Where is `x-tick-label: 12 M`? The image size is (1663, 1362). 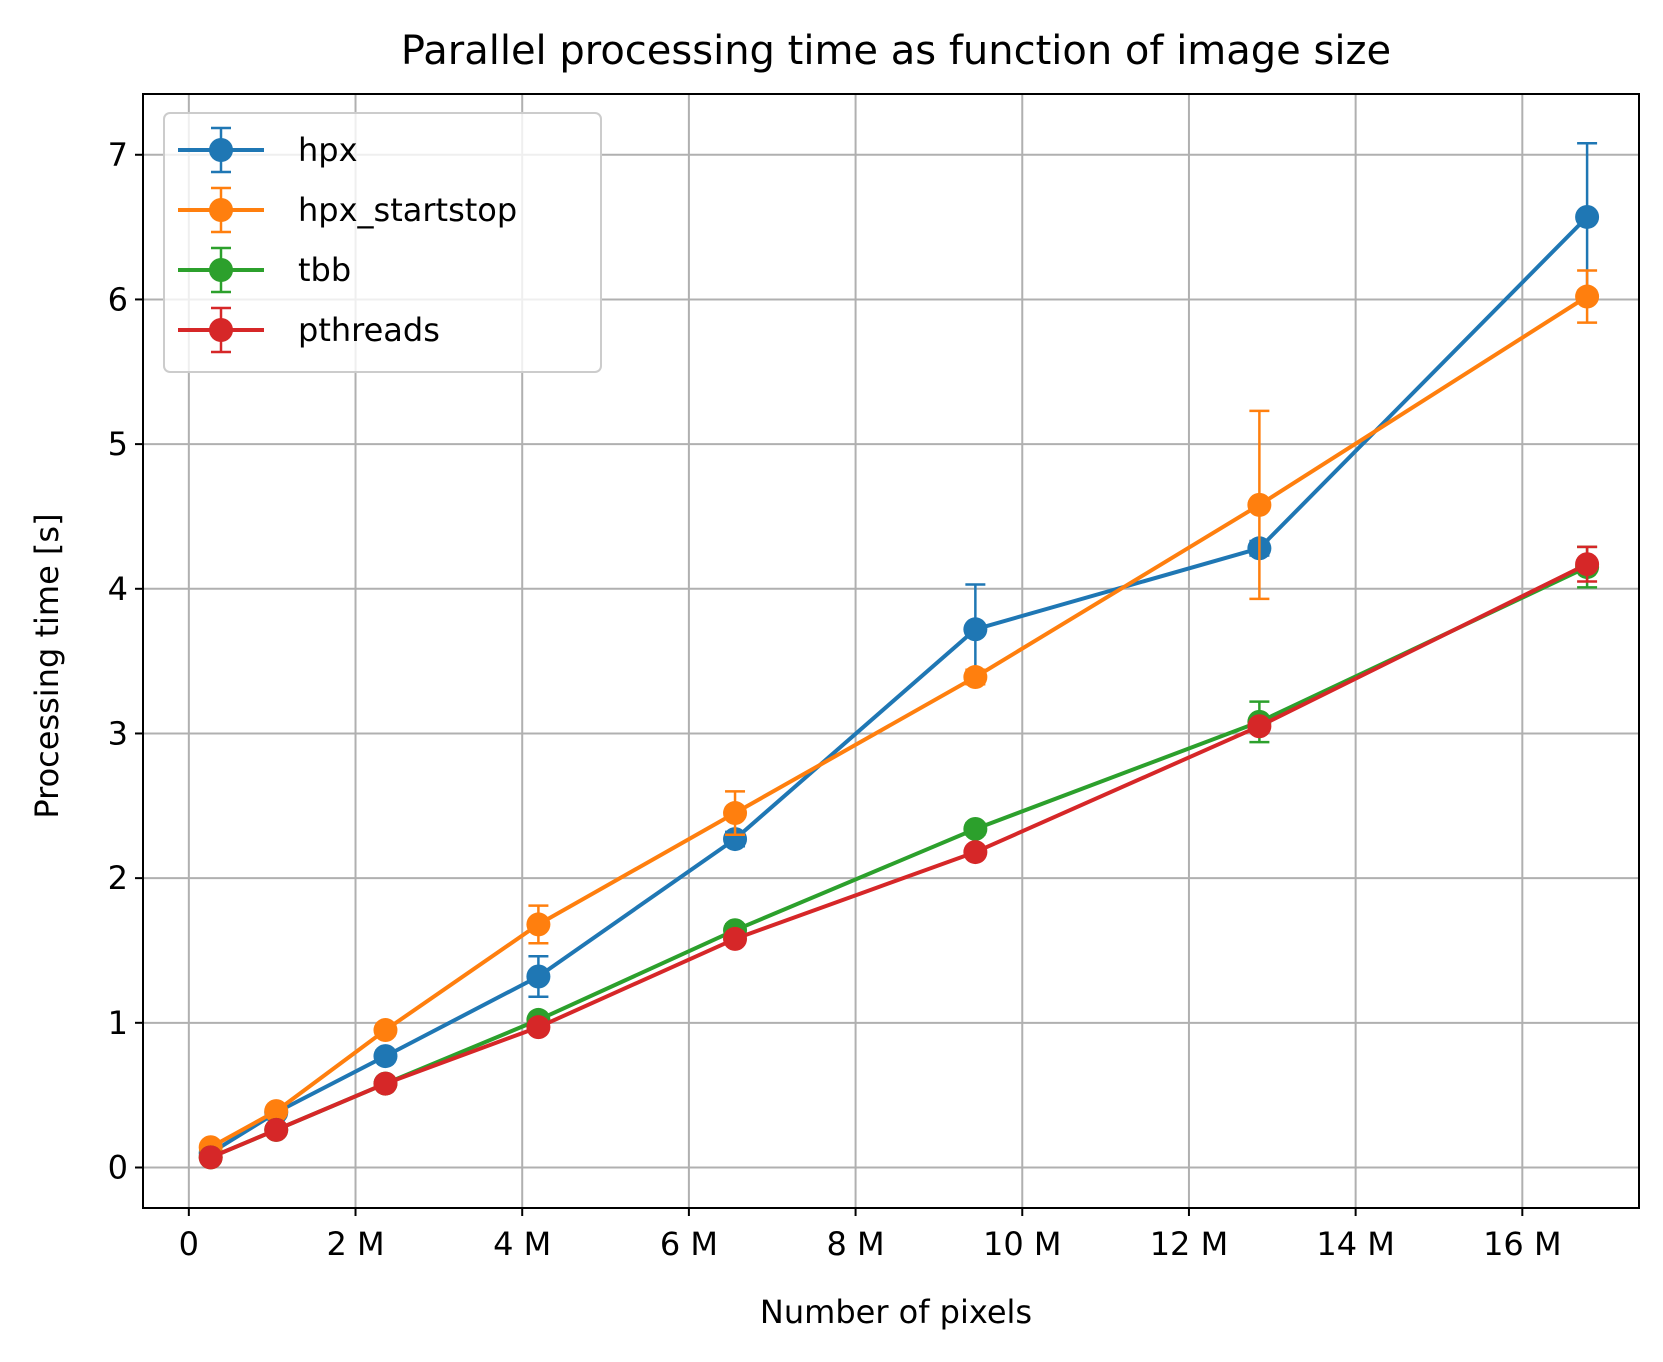 x-tick-label: 12 M is located at coordinates (1189, 1244).